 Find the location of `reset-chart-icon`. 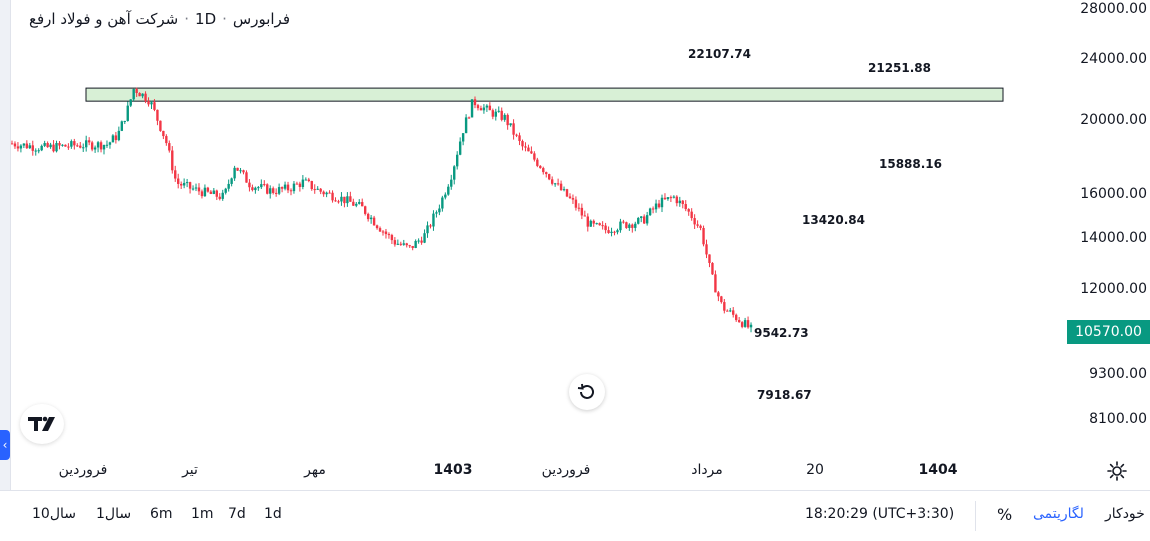

reset-chart-icon is located at coordinates (585, 391).